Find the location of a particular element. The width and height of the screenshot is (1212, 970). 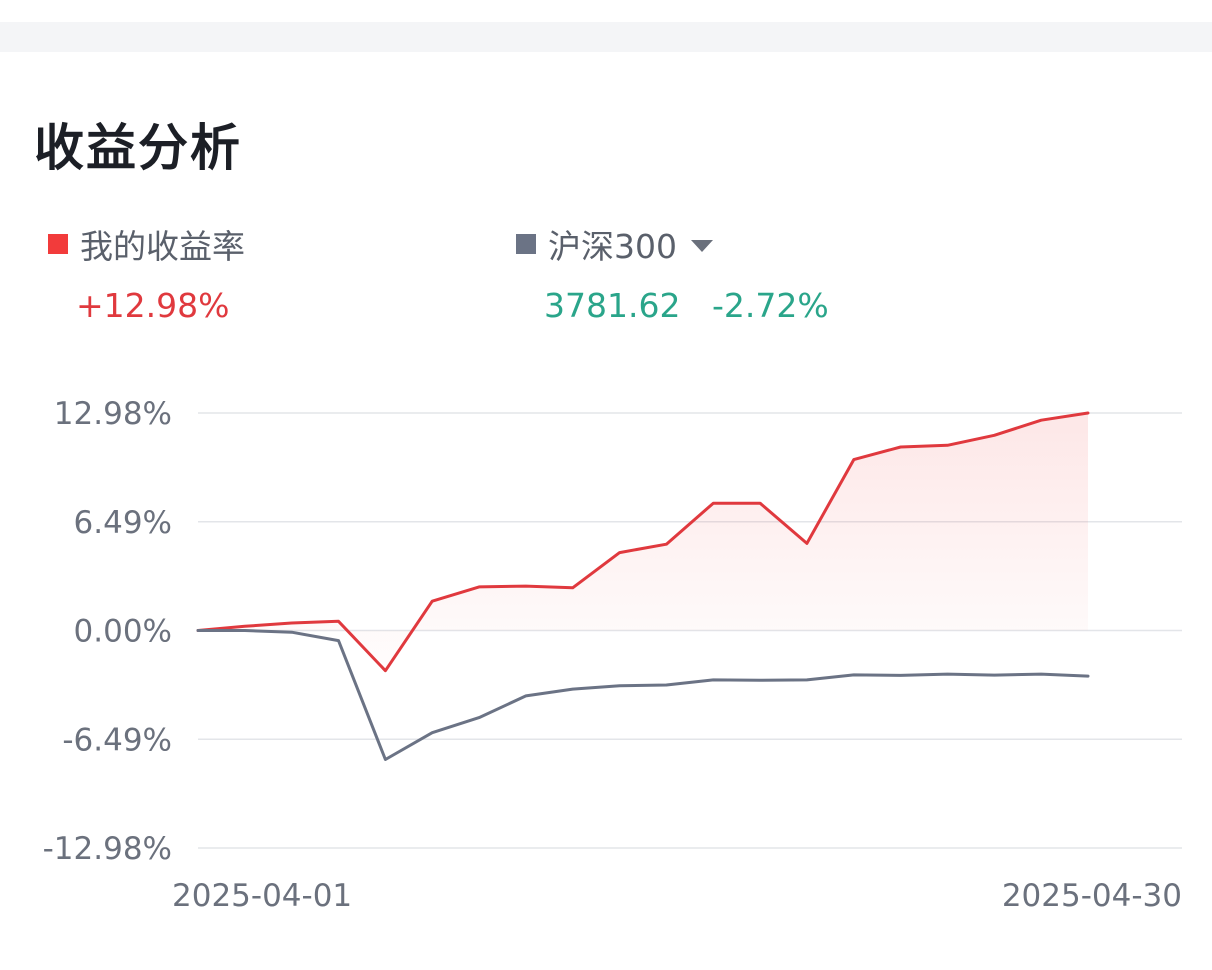

legend-label-my-return: 我的收益率 is located at coordinates (162, 246).